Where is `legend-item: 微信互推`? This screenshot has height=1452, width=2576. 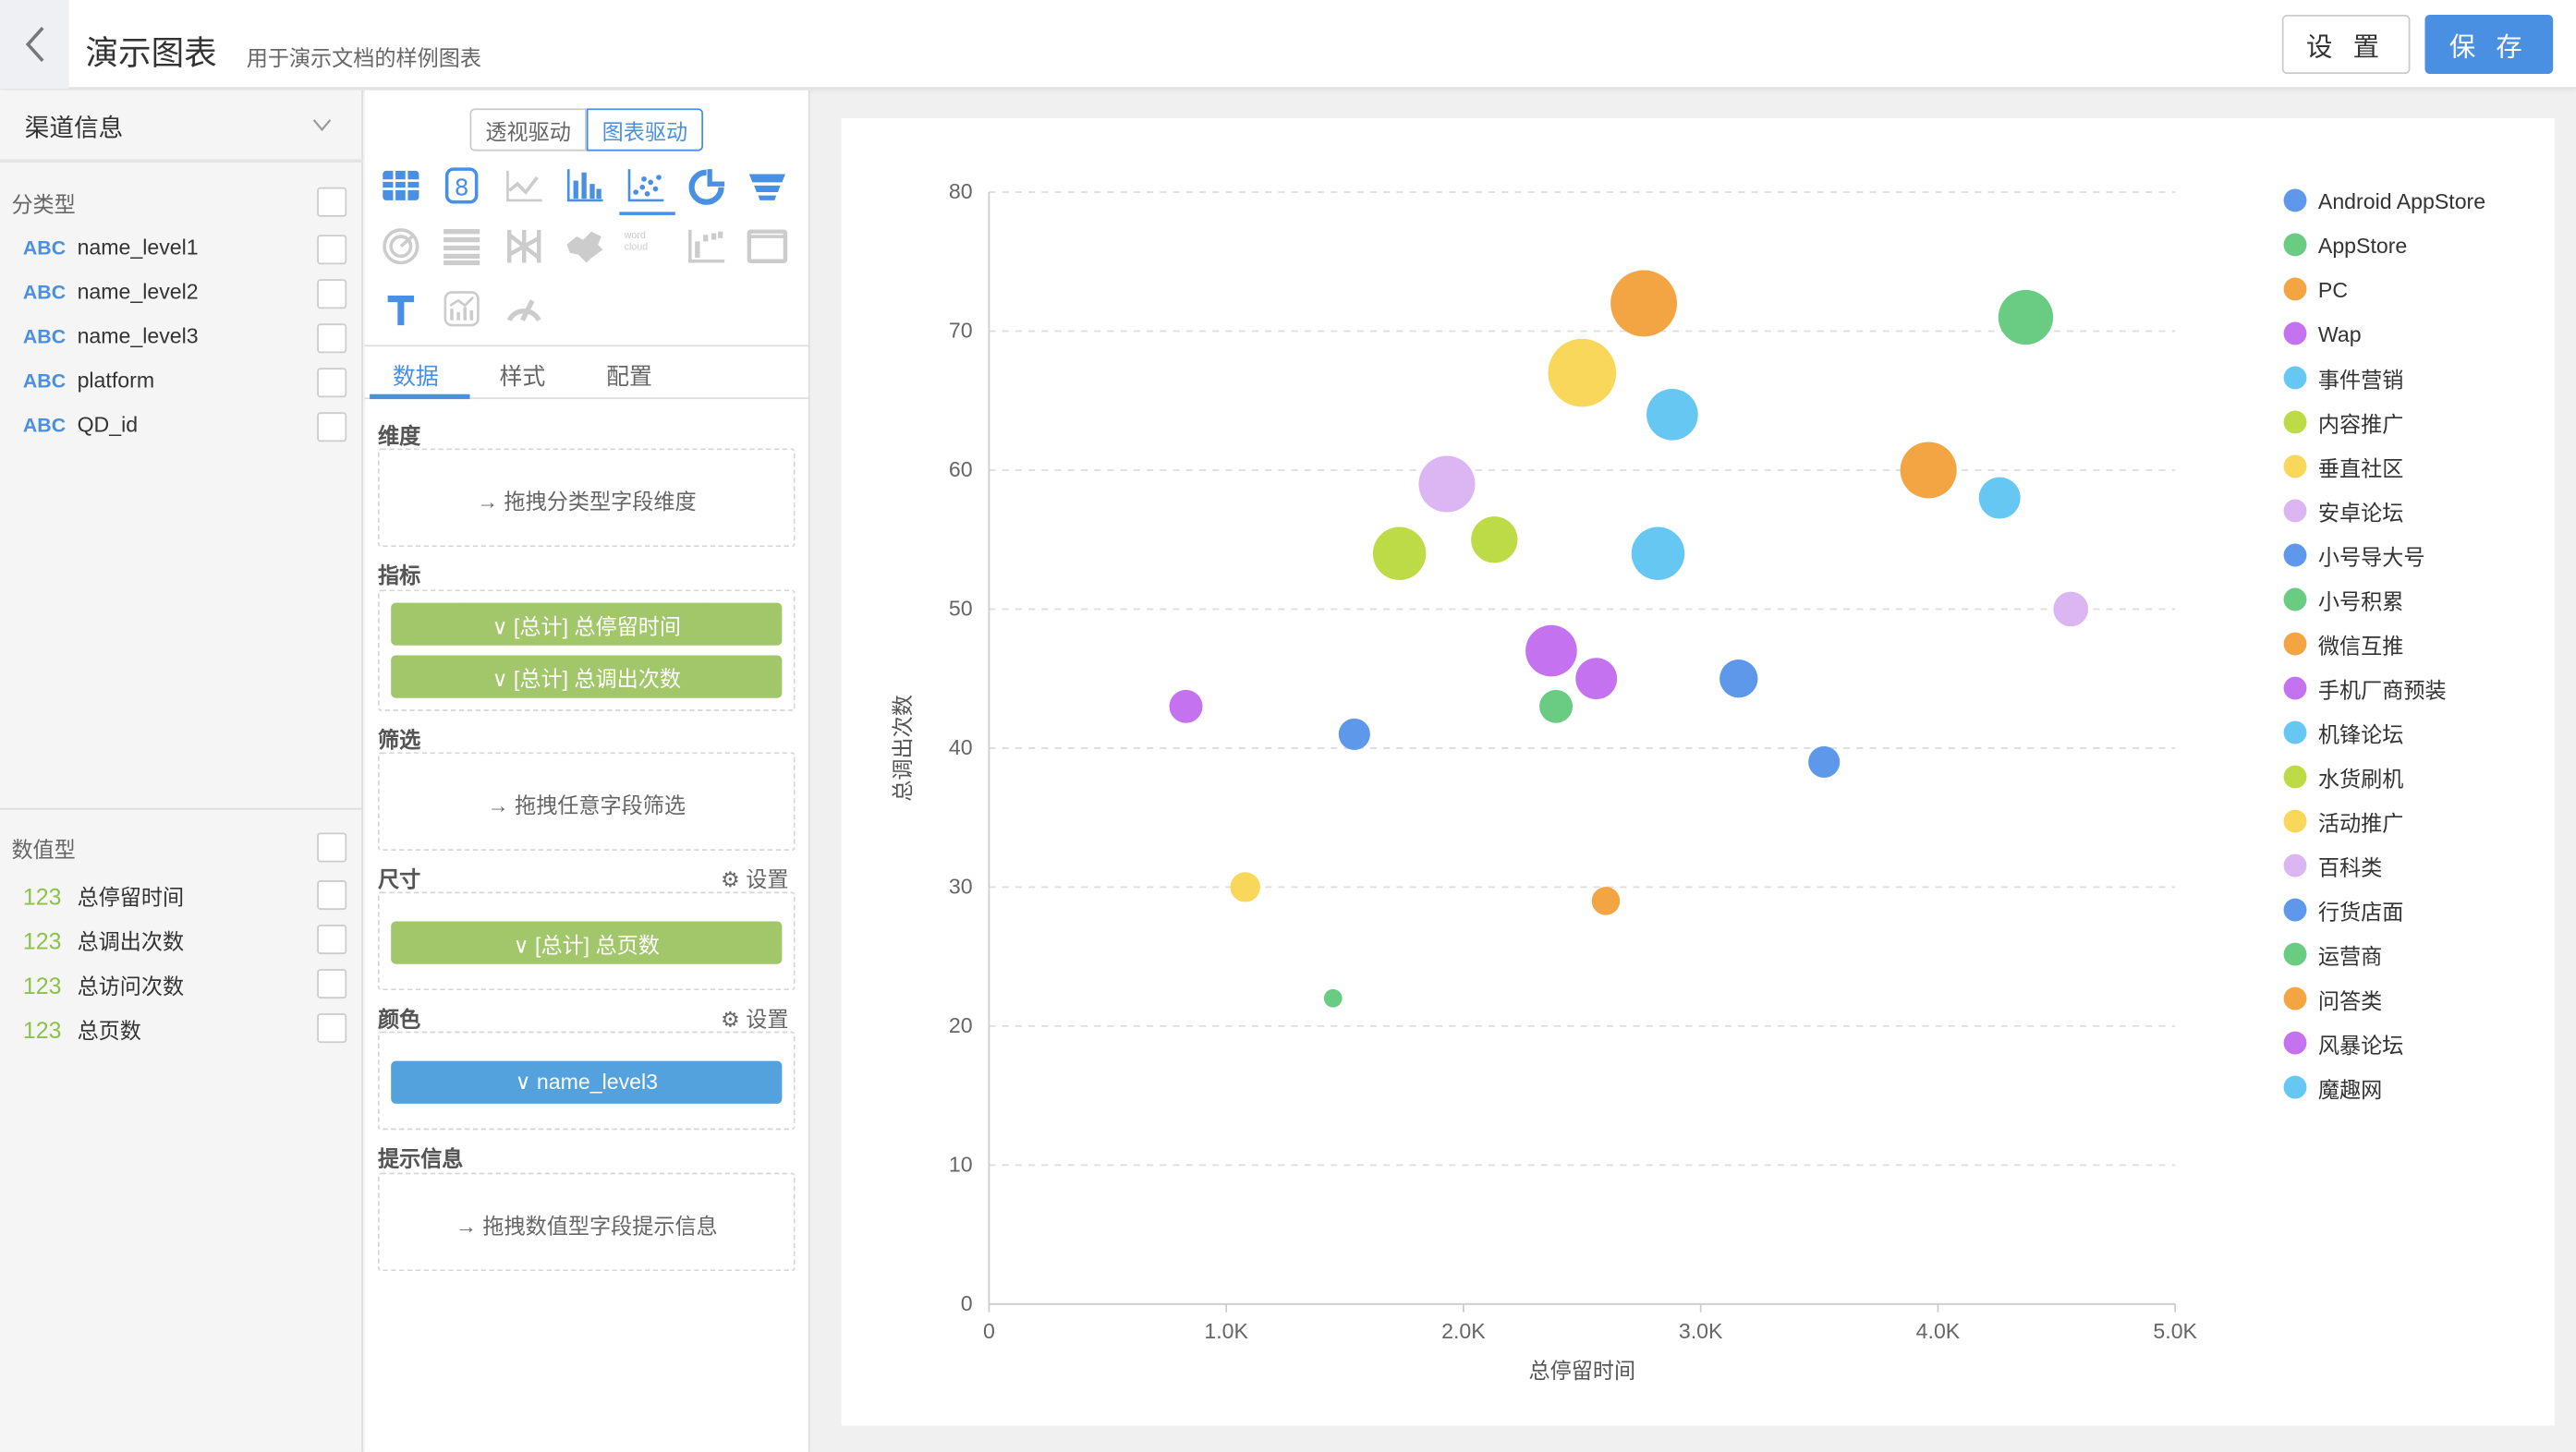 legend-item: 微信互推 is located at coordinates (2343, 645).